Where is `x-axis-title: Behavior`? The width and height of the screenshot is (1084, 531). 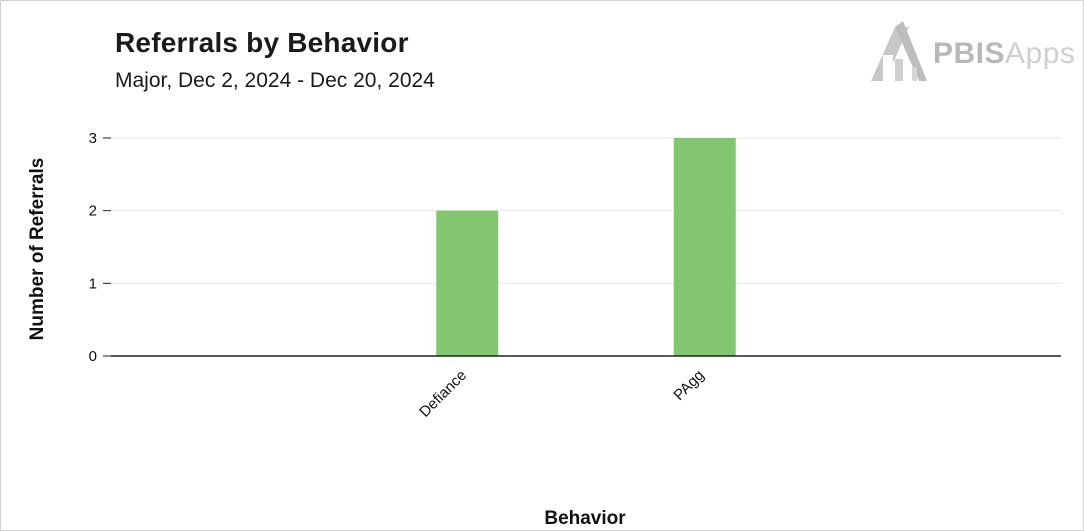 x-axis-title: Behavior is located at coordinates (585, 518).